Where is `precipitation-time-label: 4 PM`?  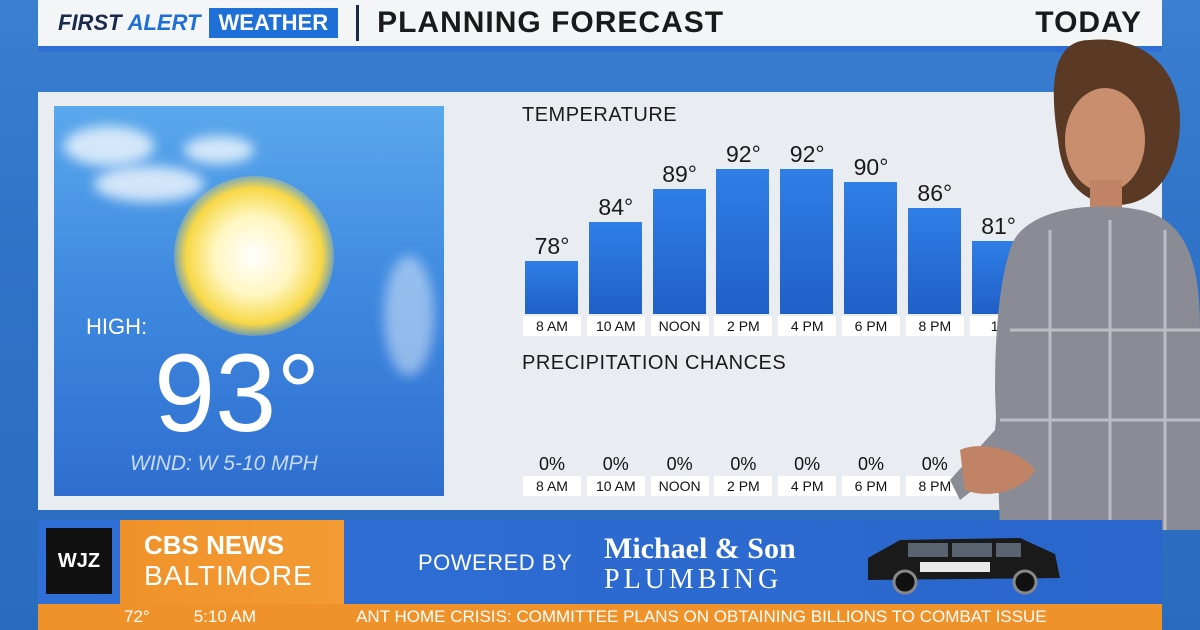 precipitation-time-label: 4 PM is located at coordinates (807, 486).